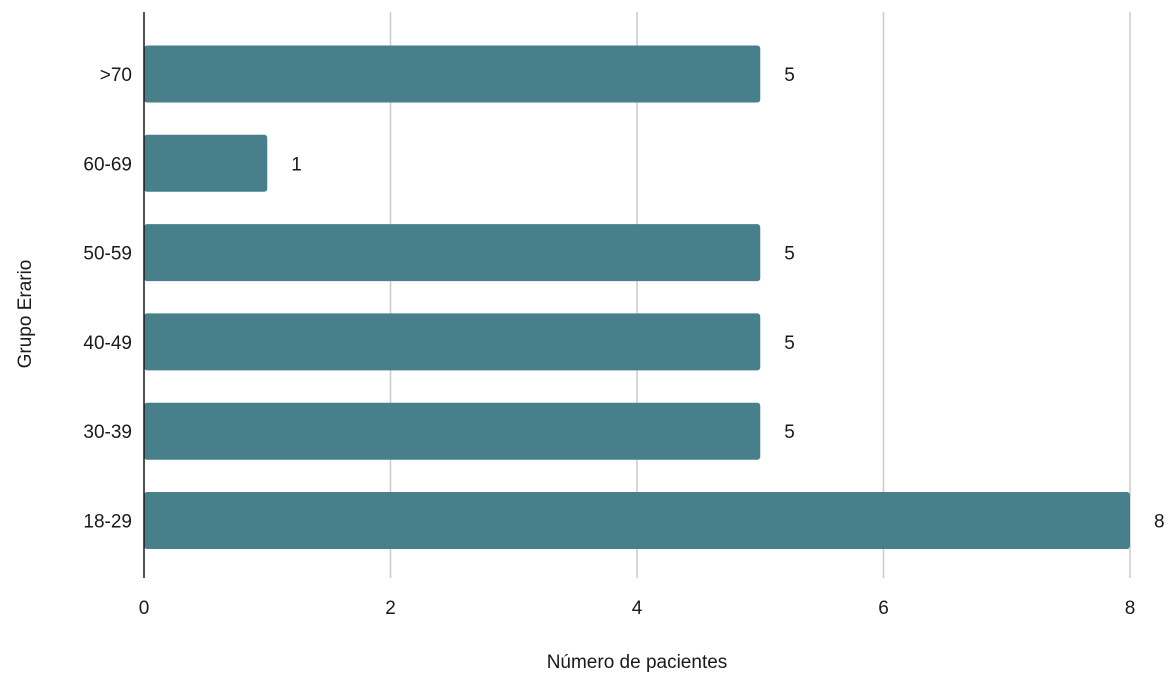 This screenshot has width=1169, height=676. I want to click on x-axis-tick-labels: 0 2 4 6 8, so click(637, 608).